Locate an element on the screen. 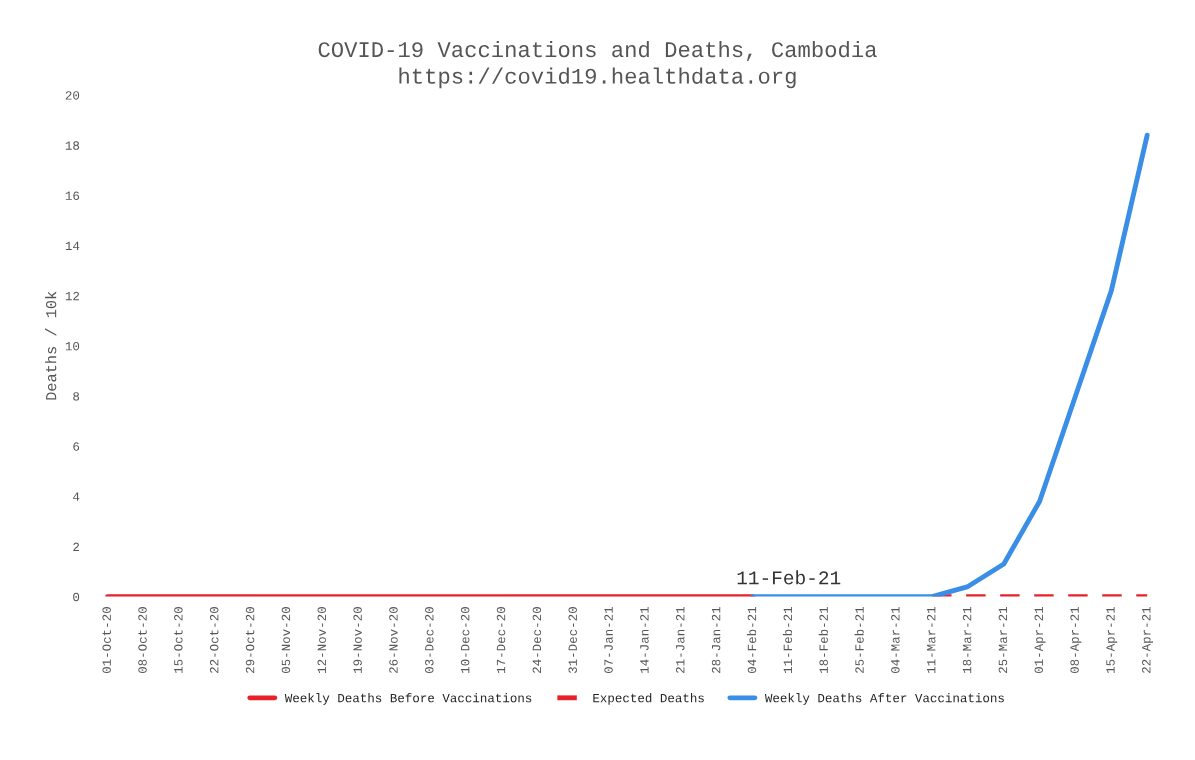  x-tick-label: 15-Oct-20 is located at coordinates (178, 640).